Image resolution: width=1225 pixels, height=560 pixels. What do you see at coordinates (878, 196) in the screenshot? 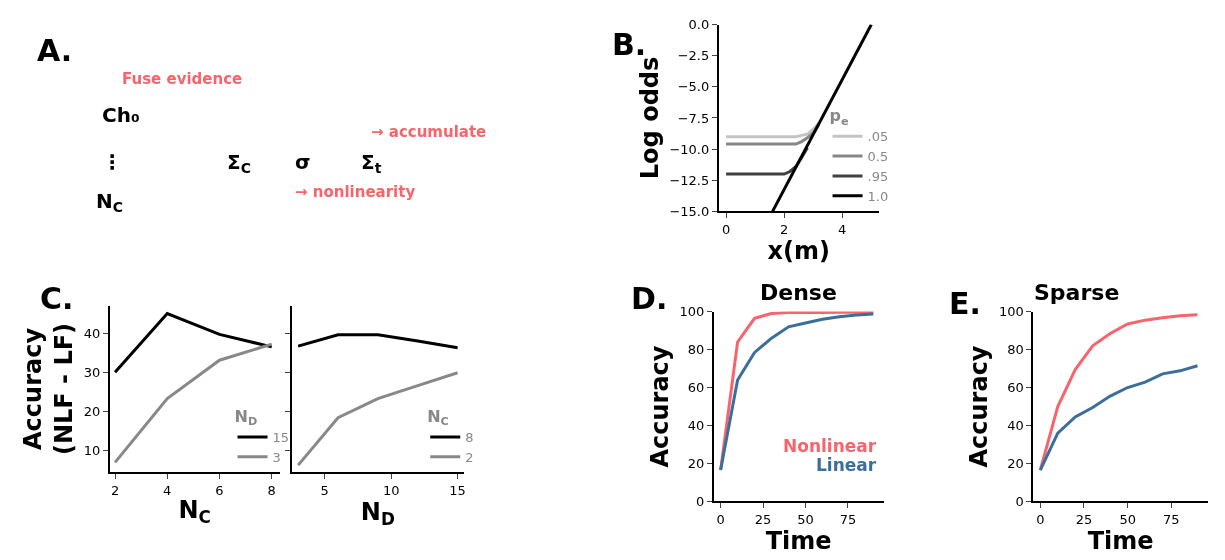
I see `legend-label: 1.0` at bounding box center [878, 196].